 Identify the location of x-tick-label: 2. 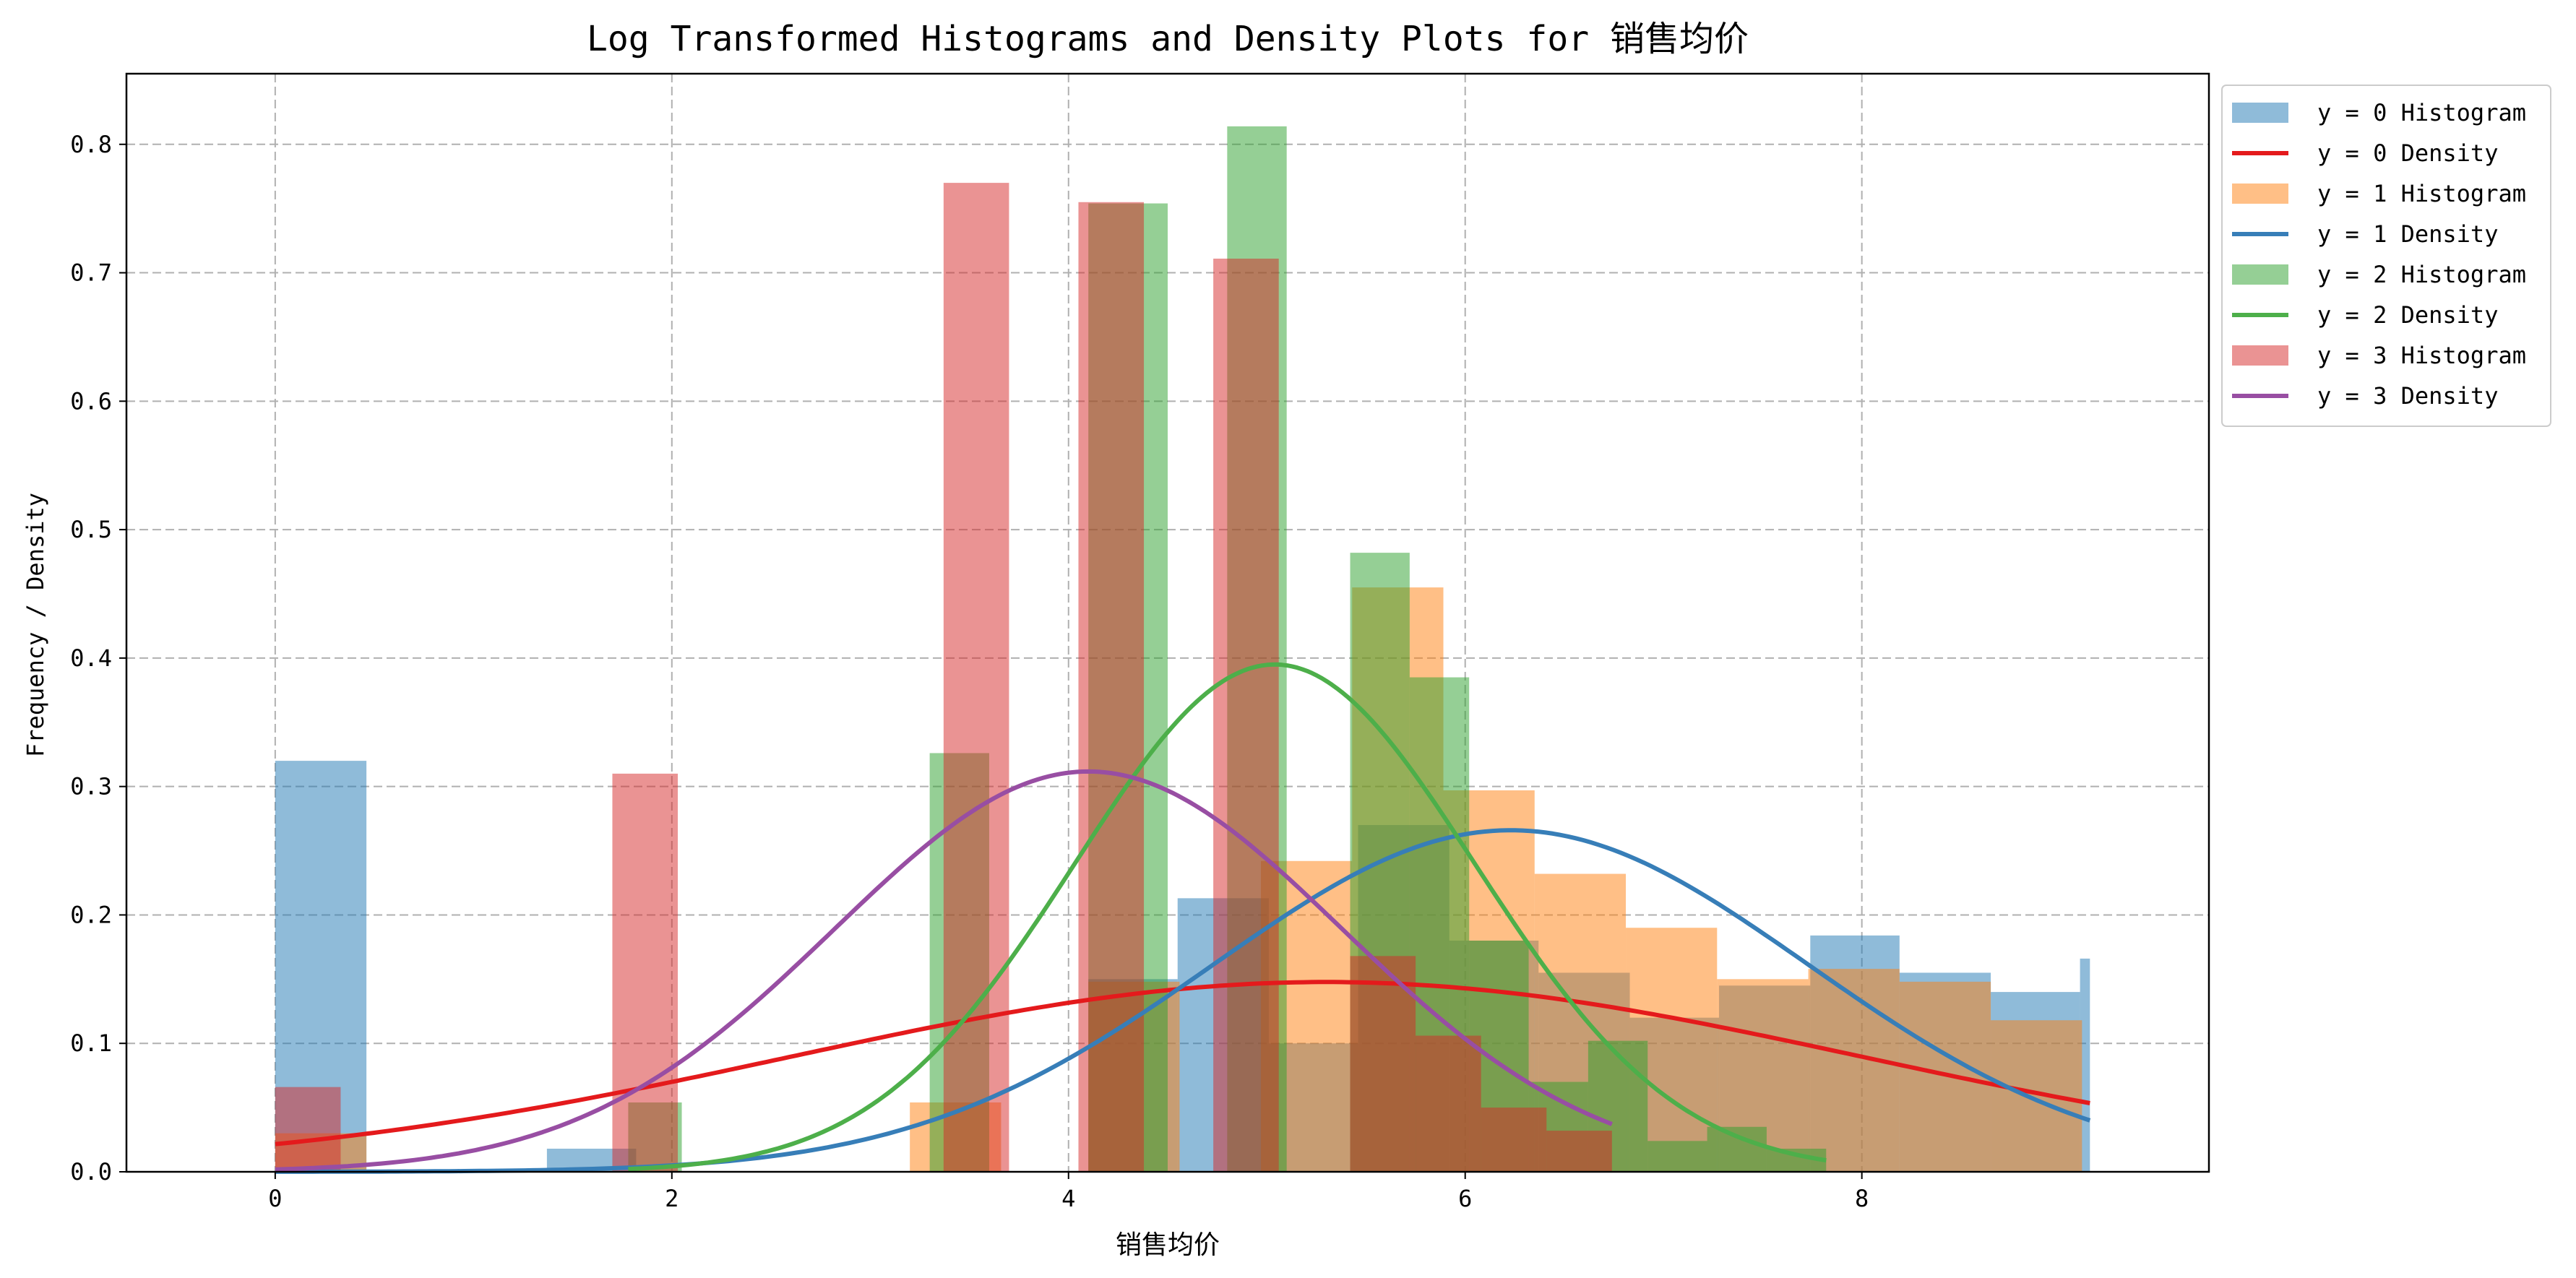
(672, 1198).